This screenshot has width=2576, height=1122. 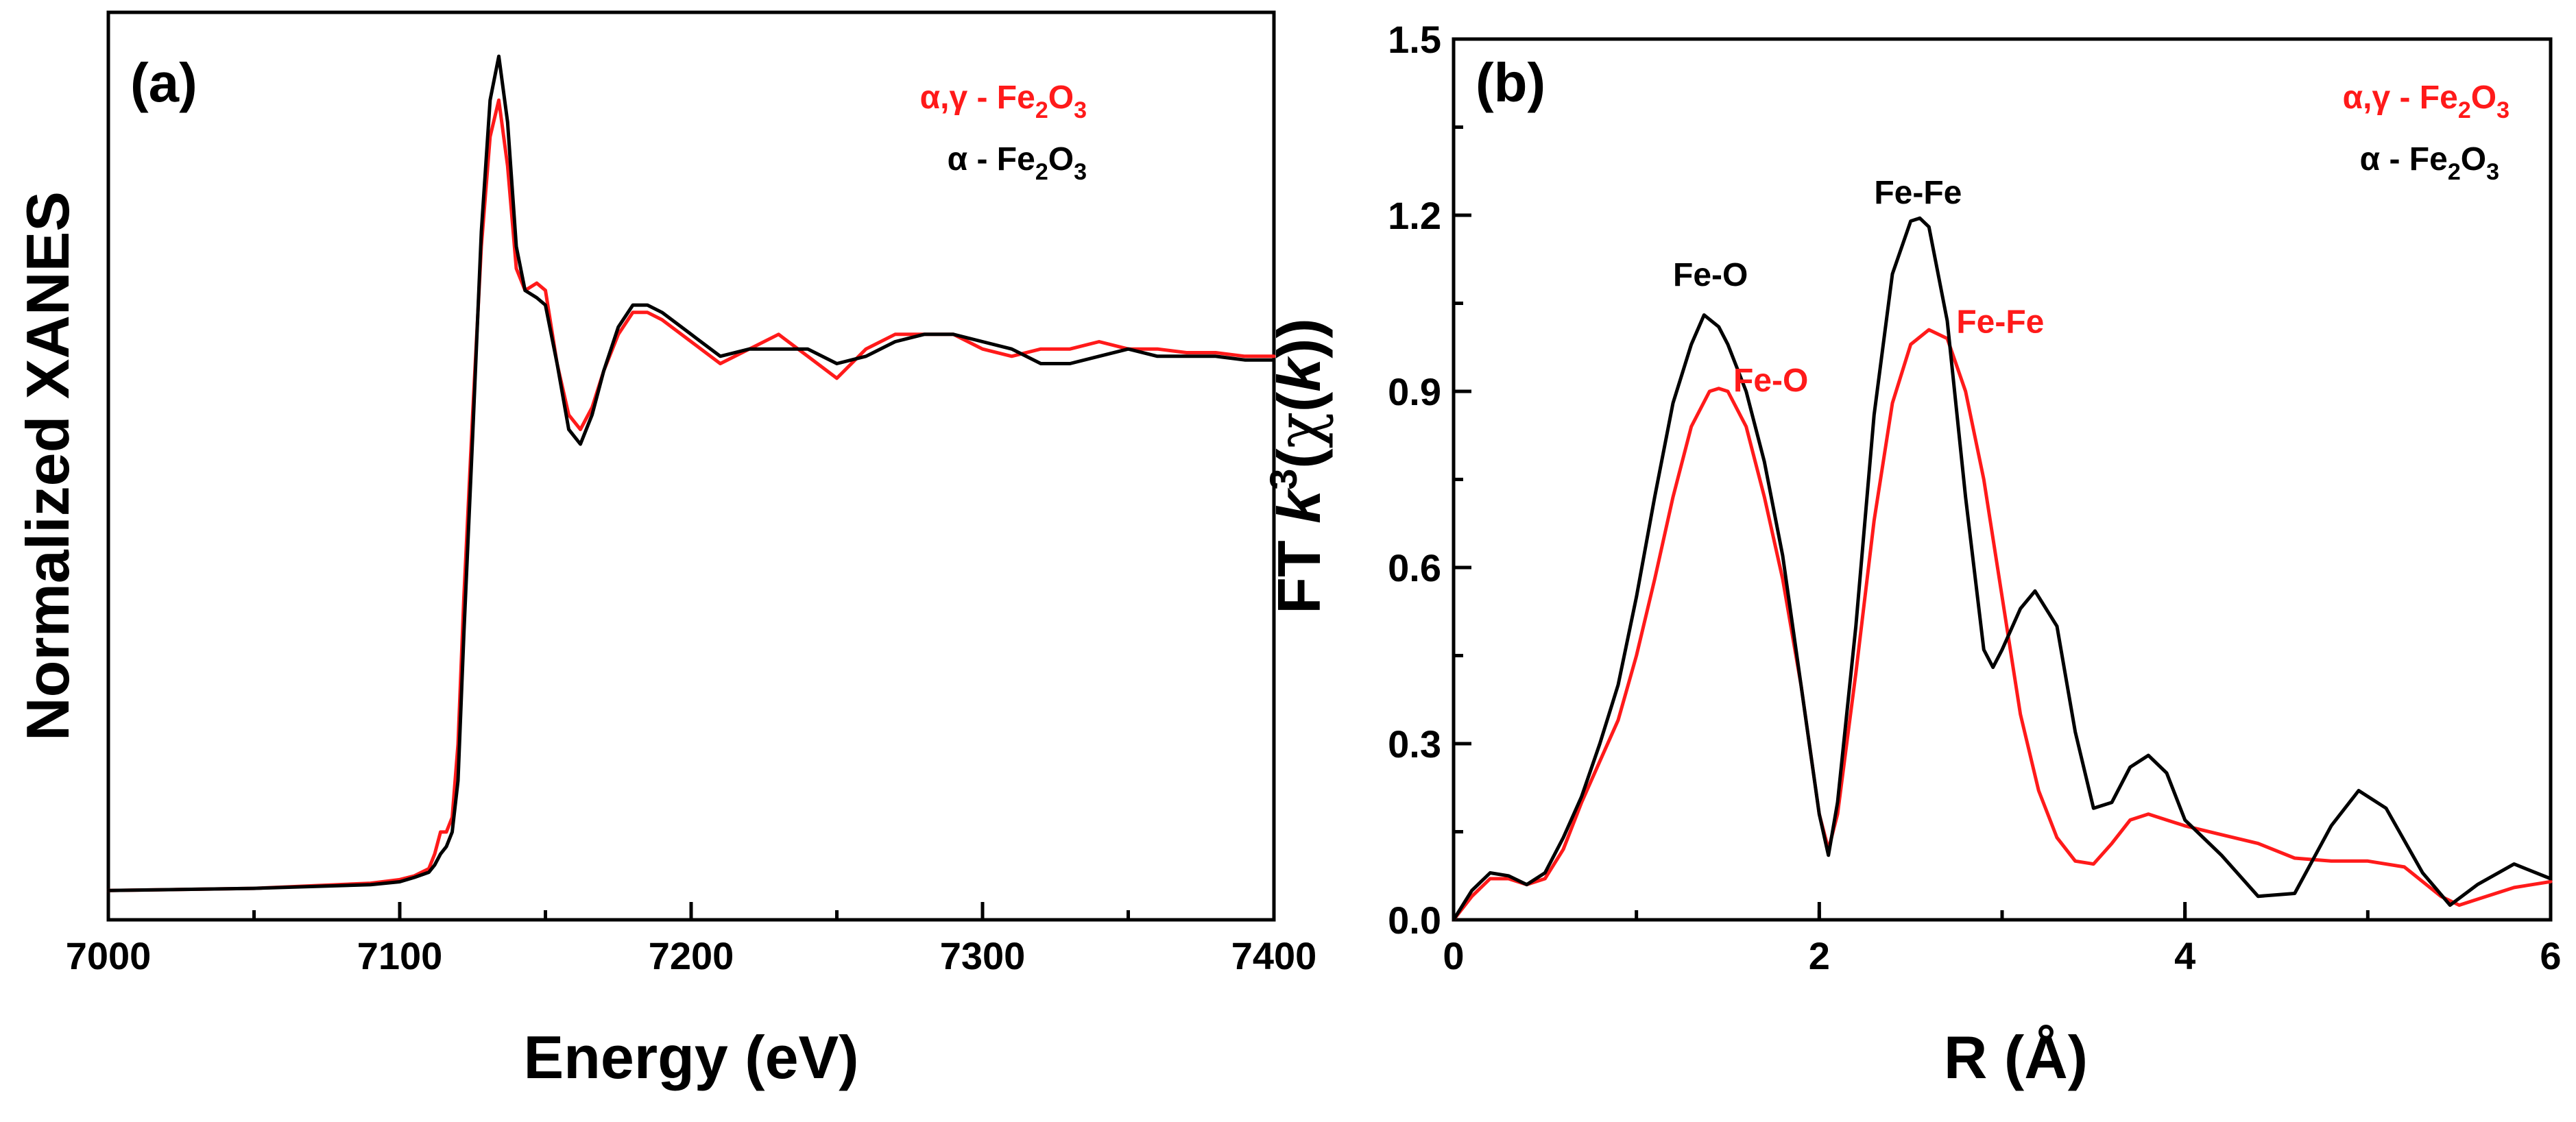 I want to click on panel-b-xlabel: R (Å), so click(x=2016, y=1057).